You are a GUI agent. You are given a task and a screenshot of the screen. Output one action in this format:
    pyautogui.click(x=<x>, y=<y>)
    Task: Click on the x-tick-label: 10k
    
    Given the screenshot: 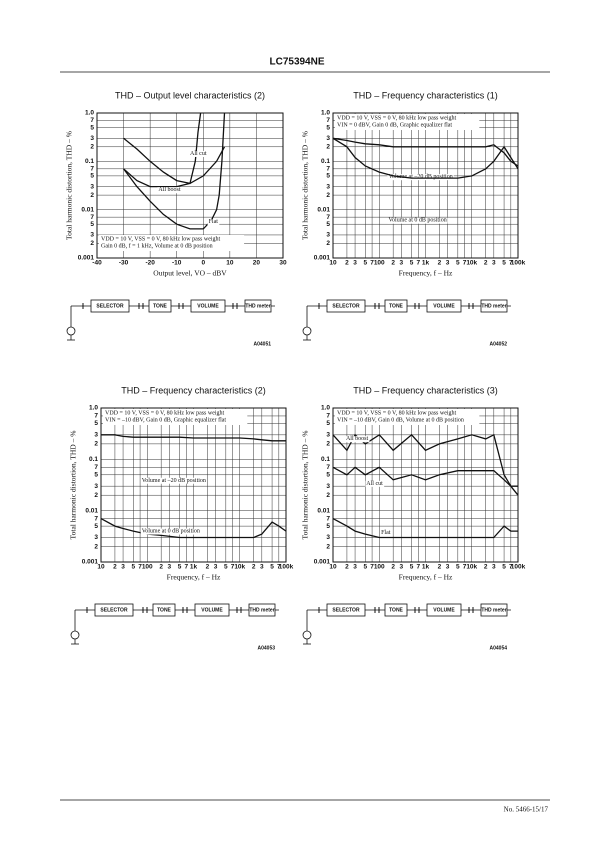 What is the action you would take?
    pyautogui.click(x=239, y=567)
    